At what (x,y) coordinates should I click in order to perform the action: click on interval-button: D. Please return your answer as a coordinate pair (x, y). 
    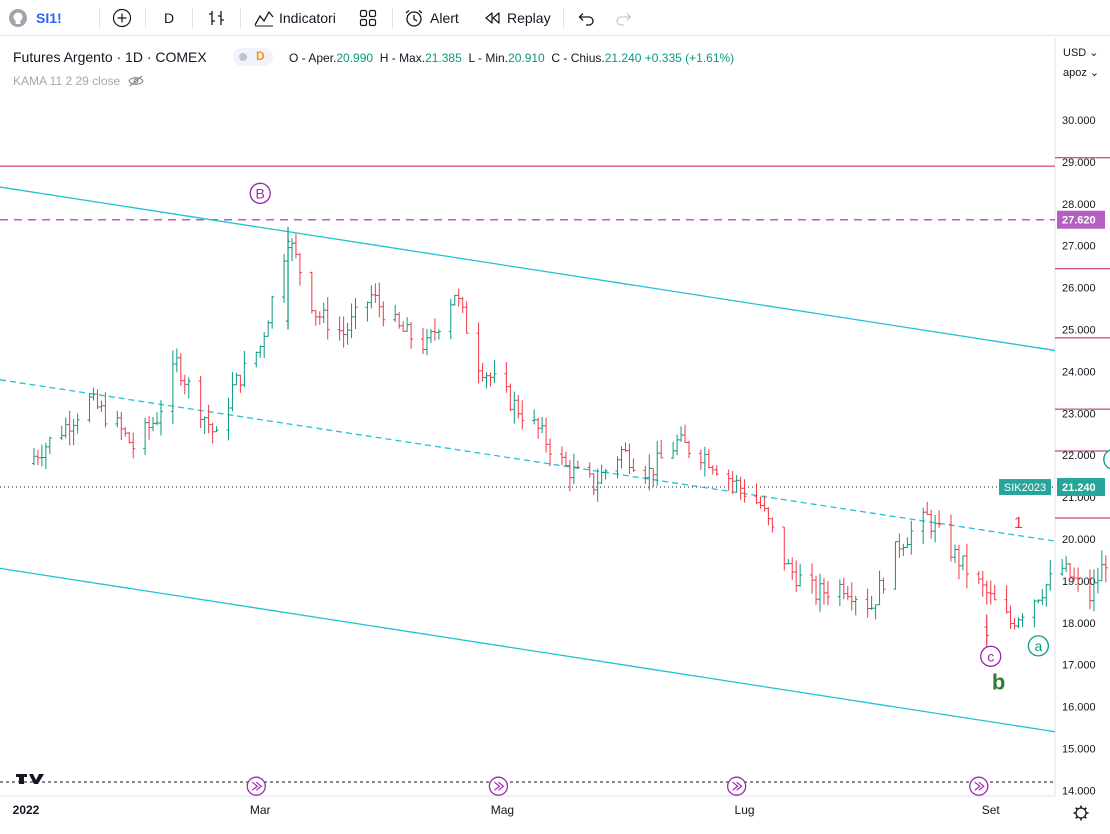
    Looking at the image, I should click on (169, 18).